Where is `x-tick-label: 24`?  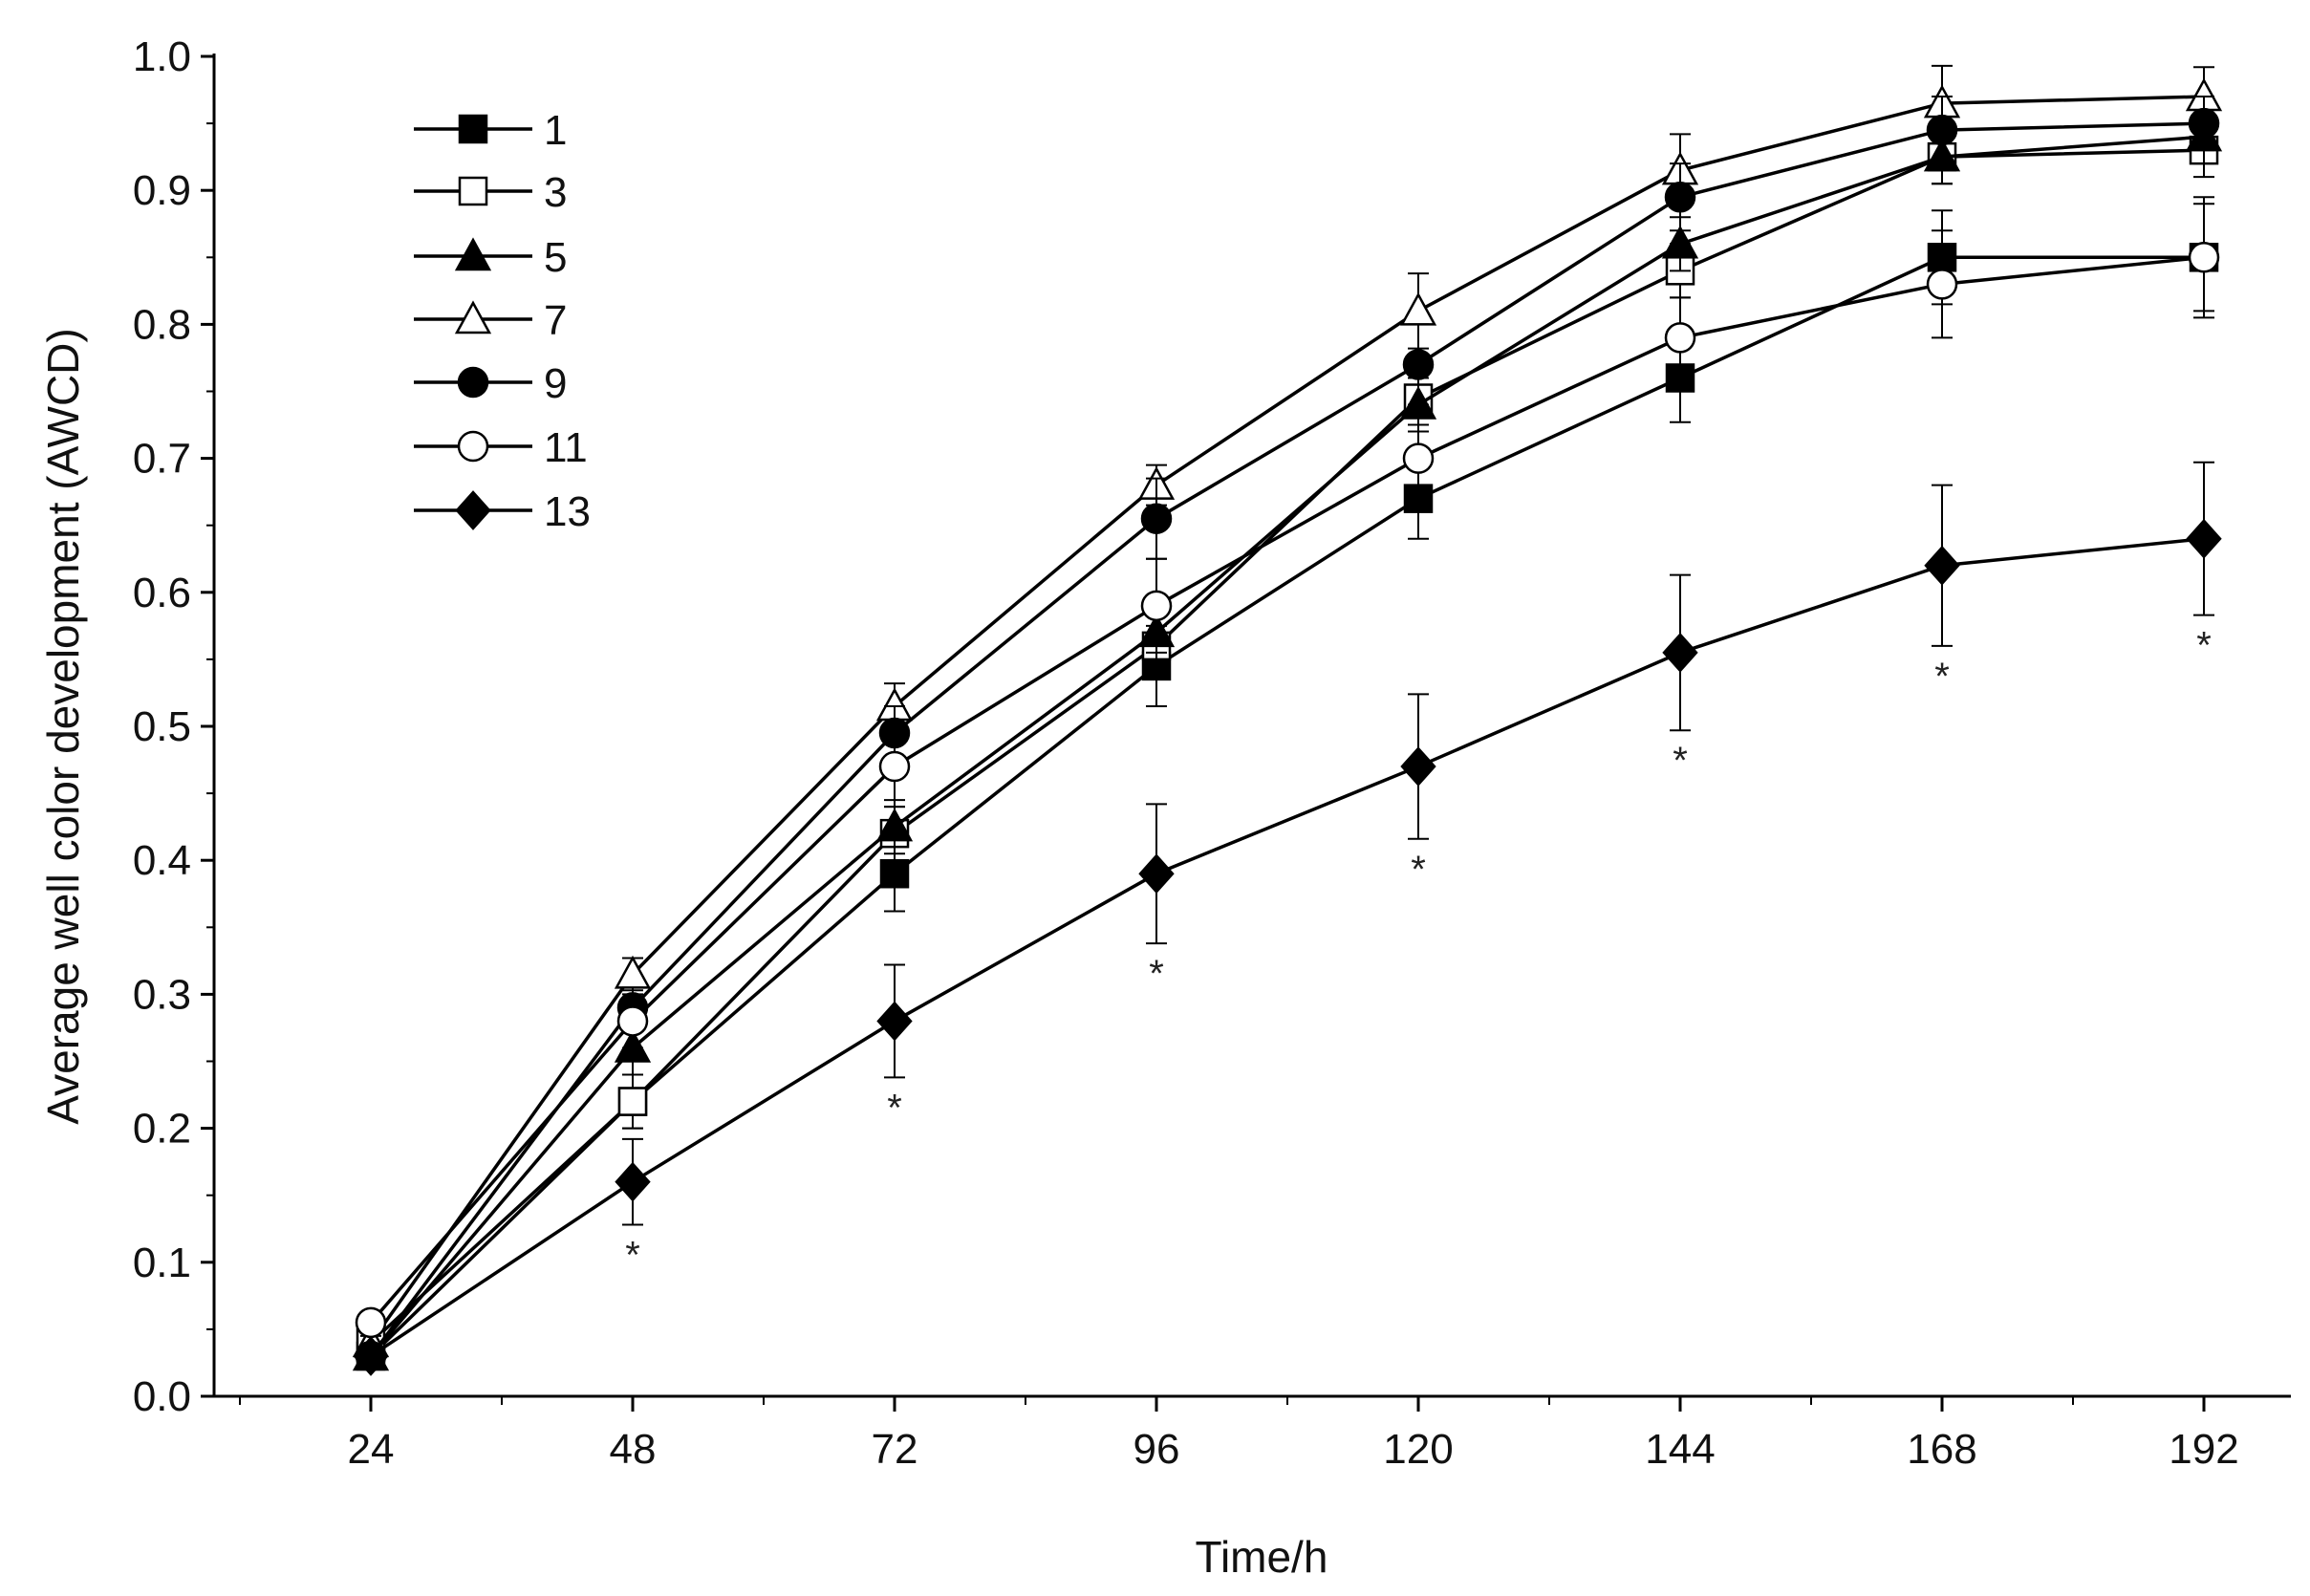
x-tick-label: 24 is located at coordinates (371, 1450).